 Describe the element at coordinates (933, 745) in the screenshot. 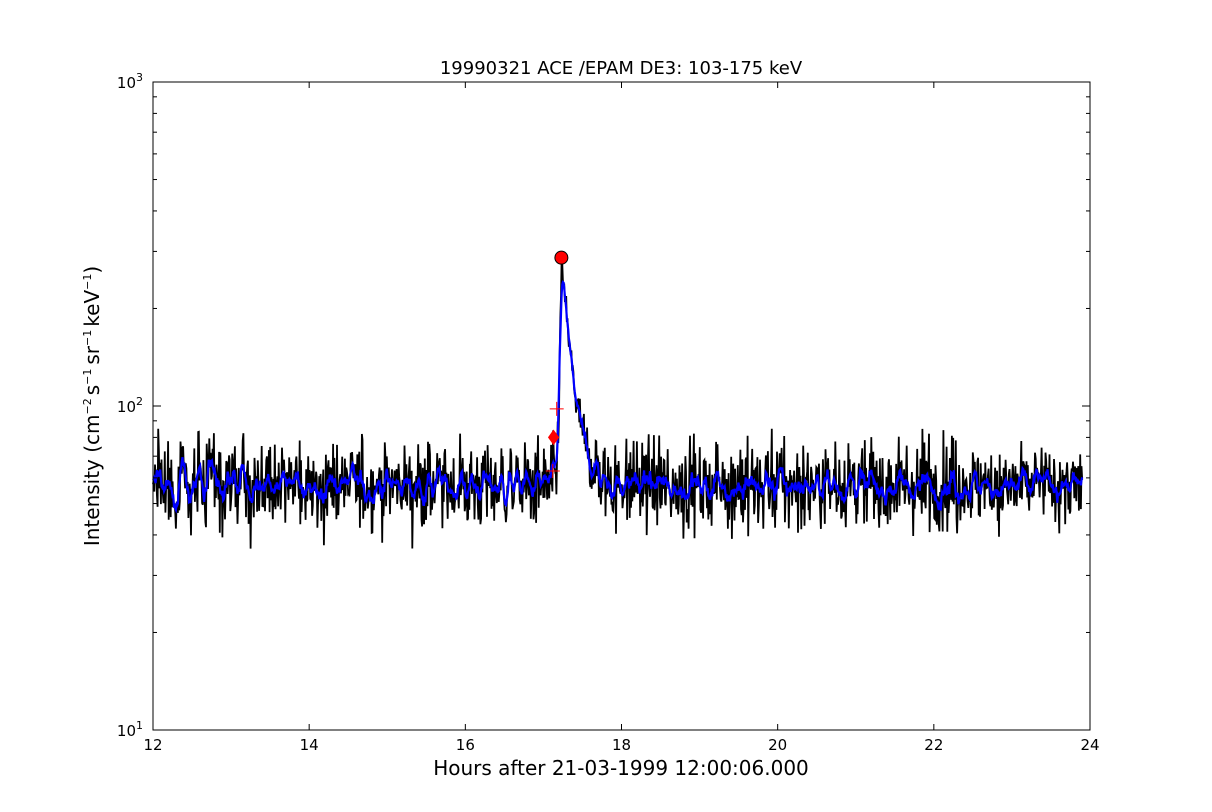

I see `x-tick-label: 22` at that location.